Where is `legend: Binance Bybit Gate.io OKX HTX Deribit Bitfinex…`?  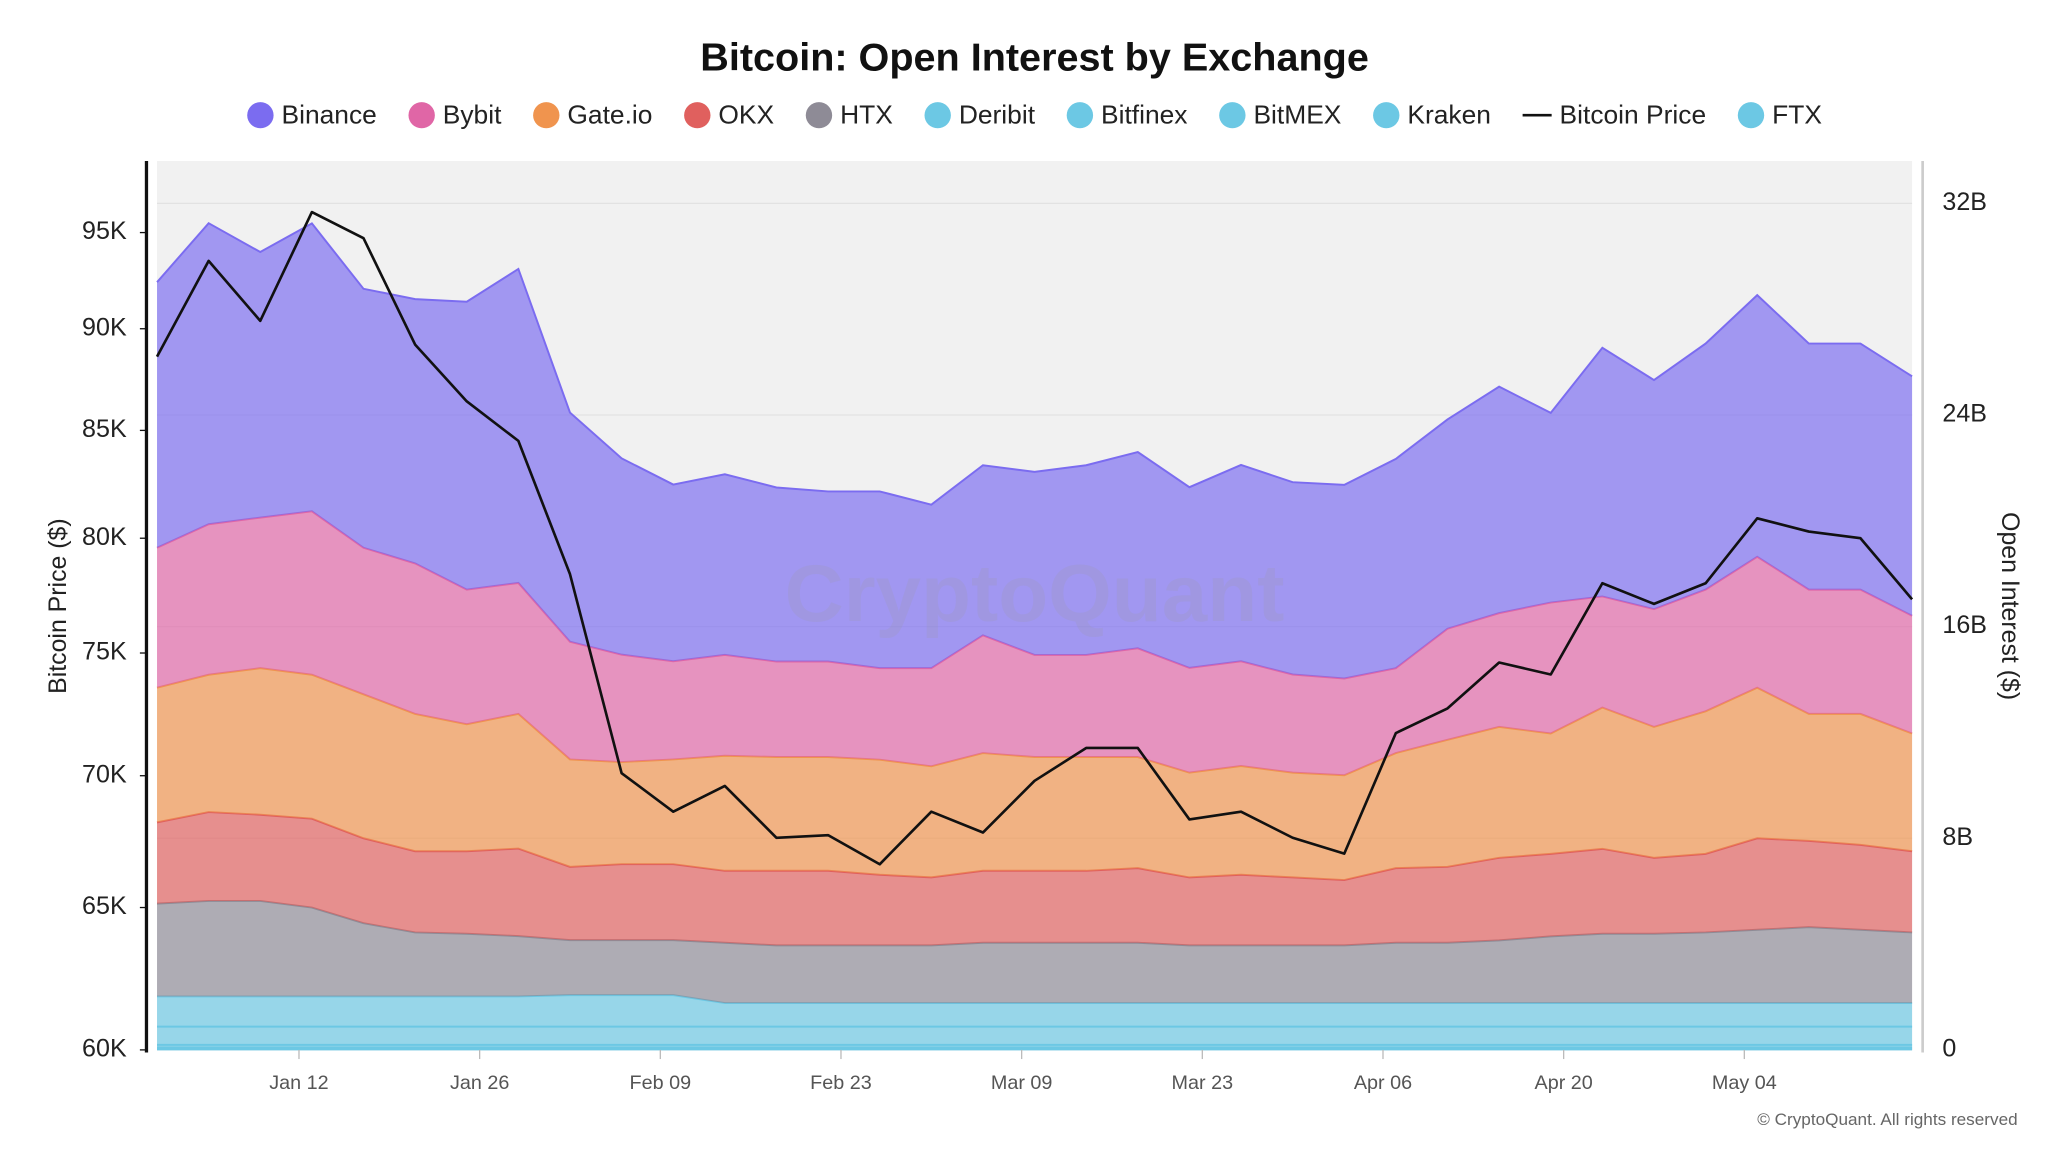
legend: Binance Bybit Gate.io OKX HTX Deribit Bitfinex… is located at coordinates (1034, 115).